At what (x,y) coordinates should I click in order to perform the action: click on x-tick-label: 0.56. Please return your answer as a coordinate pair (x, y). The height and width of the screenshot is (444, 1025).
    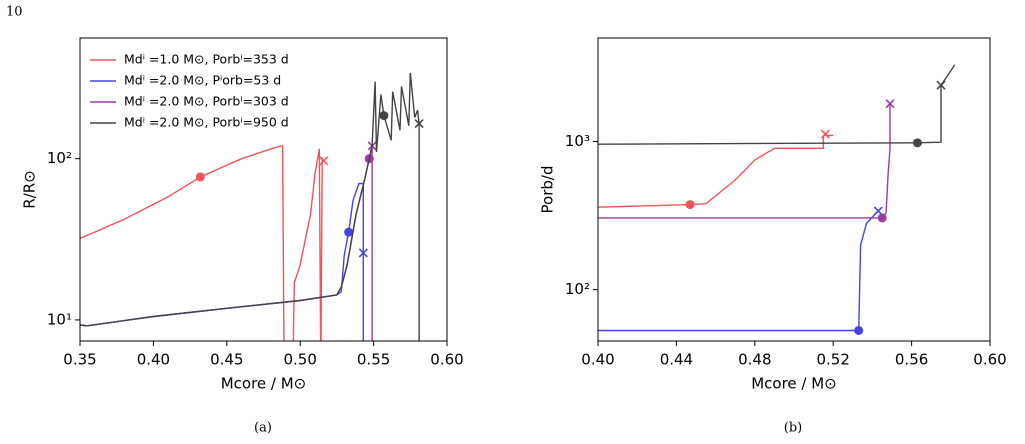
    Looking at the image, I should click on (911, 360).